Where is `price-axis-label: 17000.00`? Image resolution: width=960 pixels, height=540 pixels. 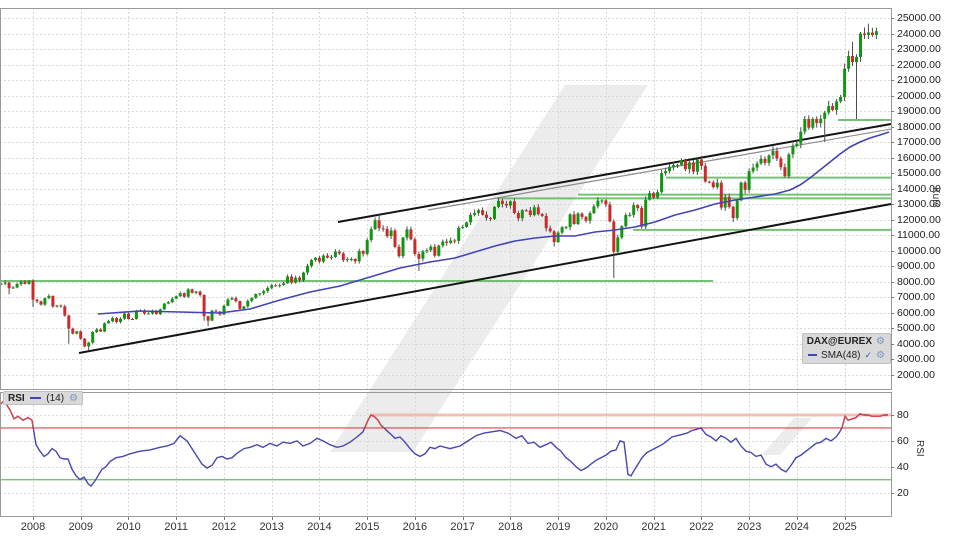
price-axis-label: 17000.00 is located at coordinates (919, 142).